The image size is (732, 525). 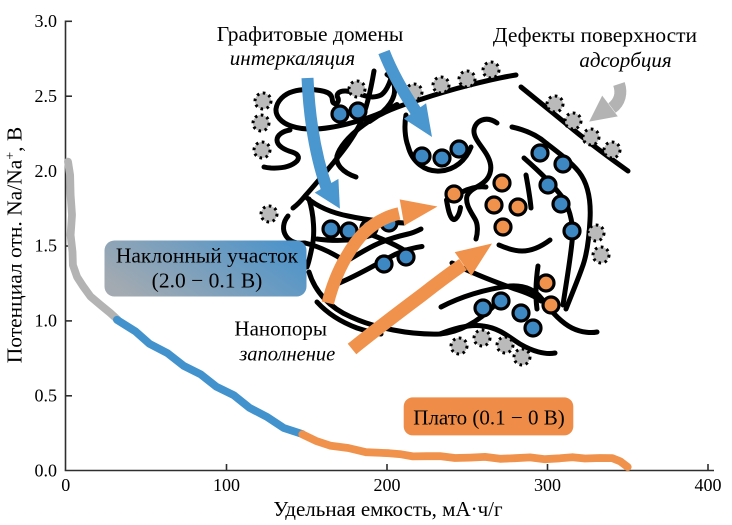 What do you see at coordinates (708, 485) in the screenshot?
I see `svg-text: 400` at bounding box center [708, 485].